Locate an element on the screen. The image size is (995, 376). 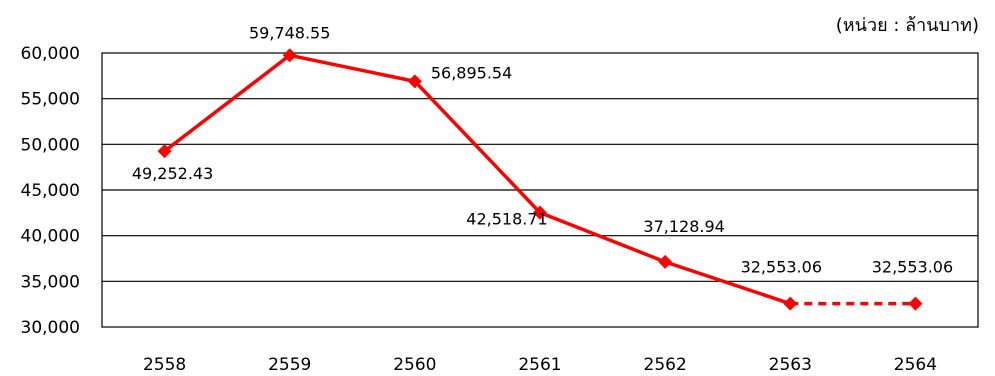
data-label: 49,252.43 is located at coordinates (172, 173).